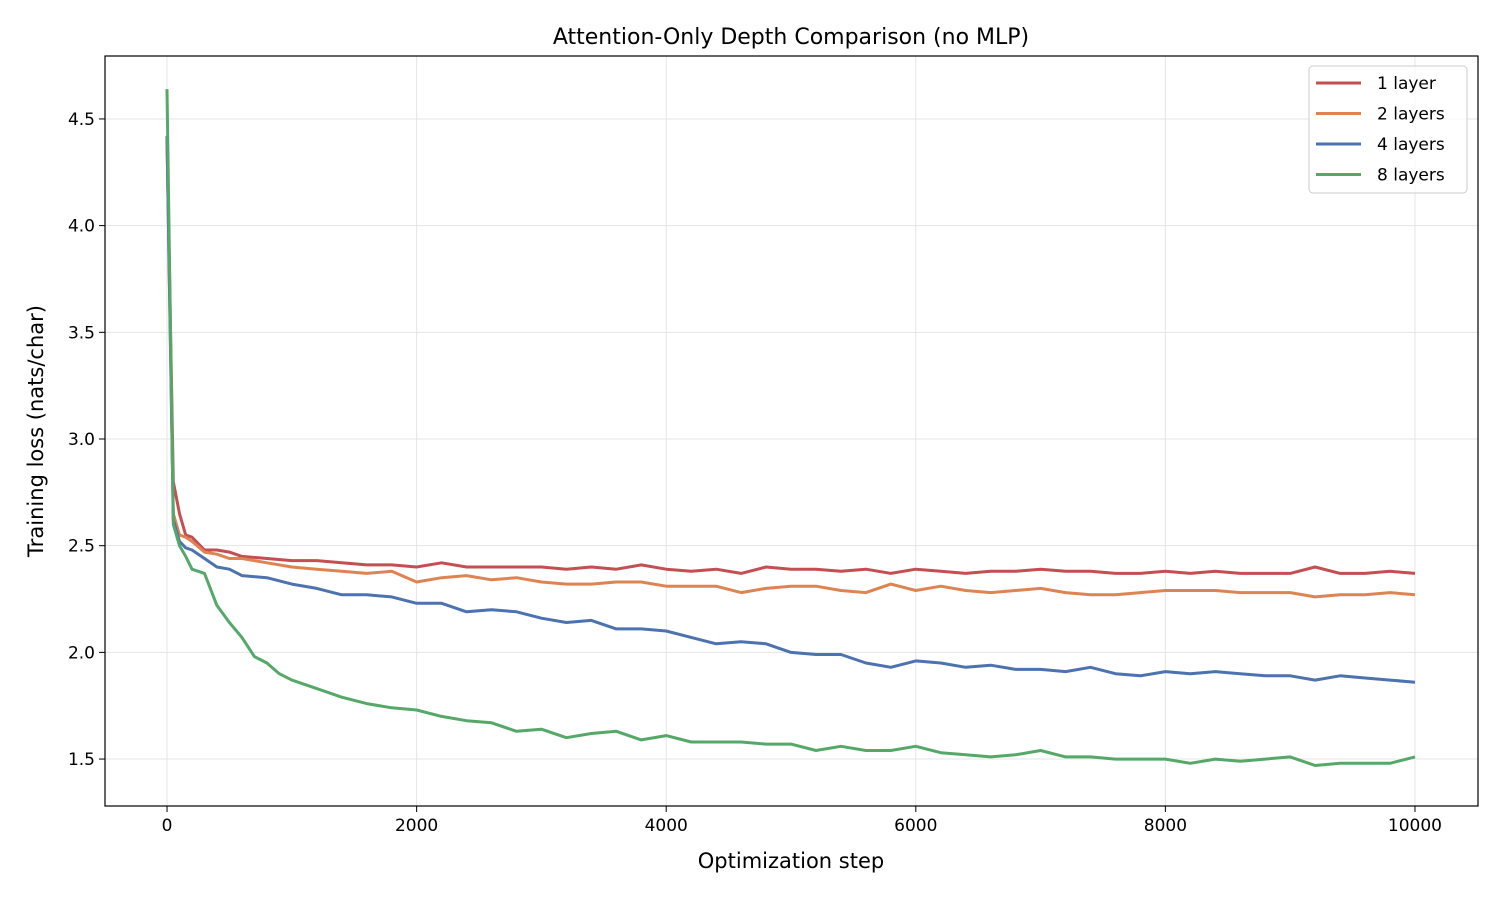 The height and width of the screenshot is (900, 1500). Describe the element at coordinates (666, 826) in the screenshot. I see `x-tick-label: 4000` at that location.